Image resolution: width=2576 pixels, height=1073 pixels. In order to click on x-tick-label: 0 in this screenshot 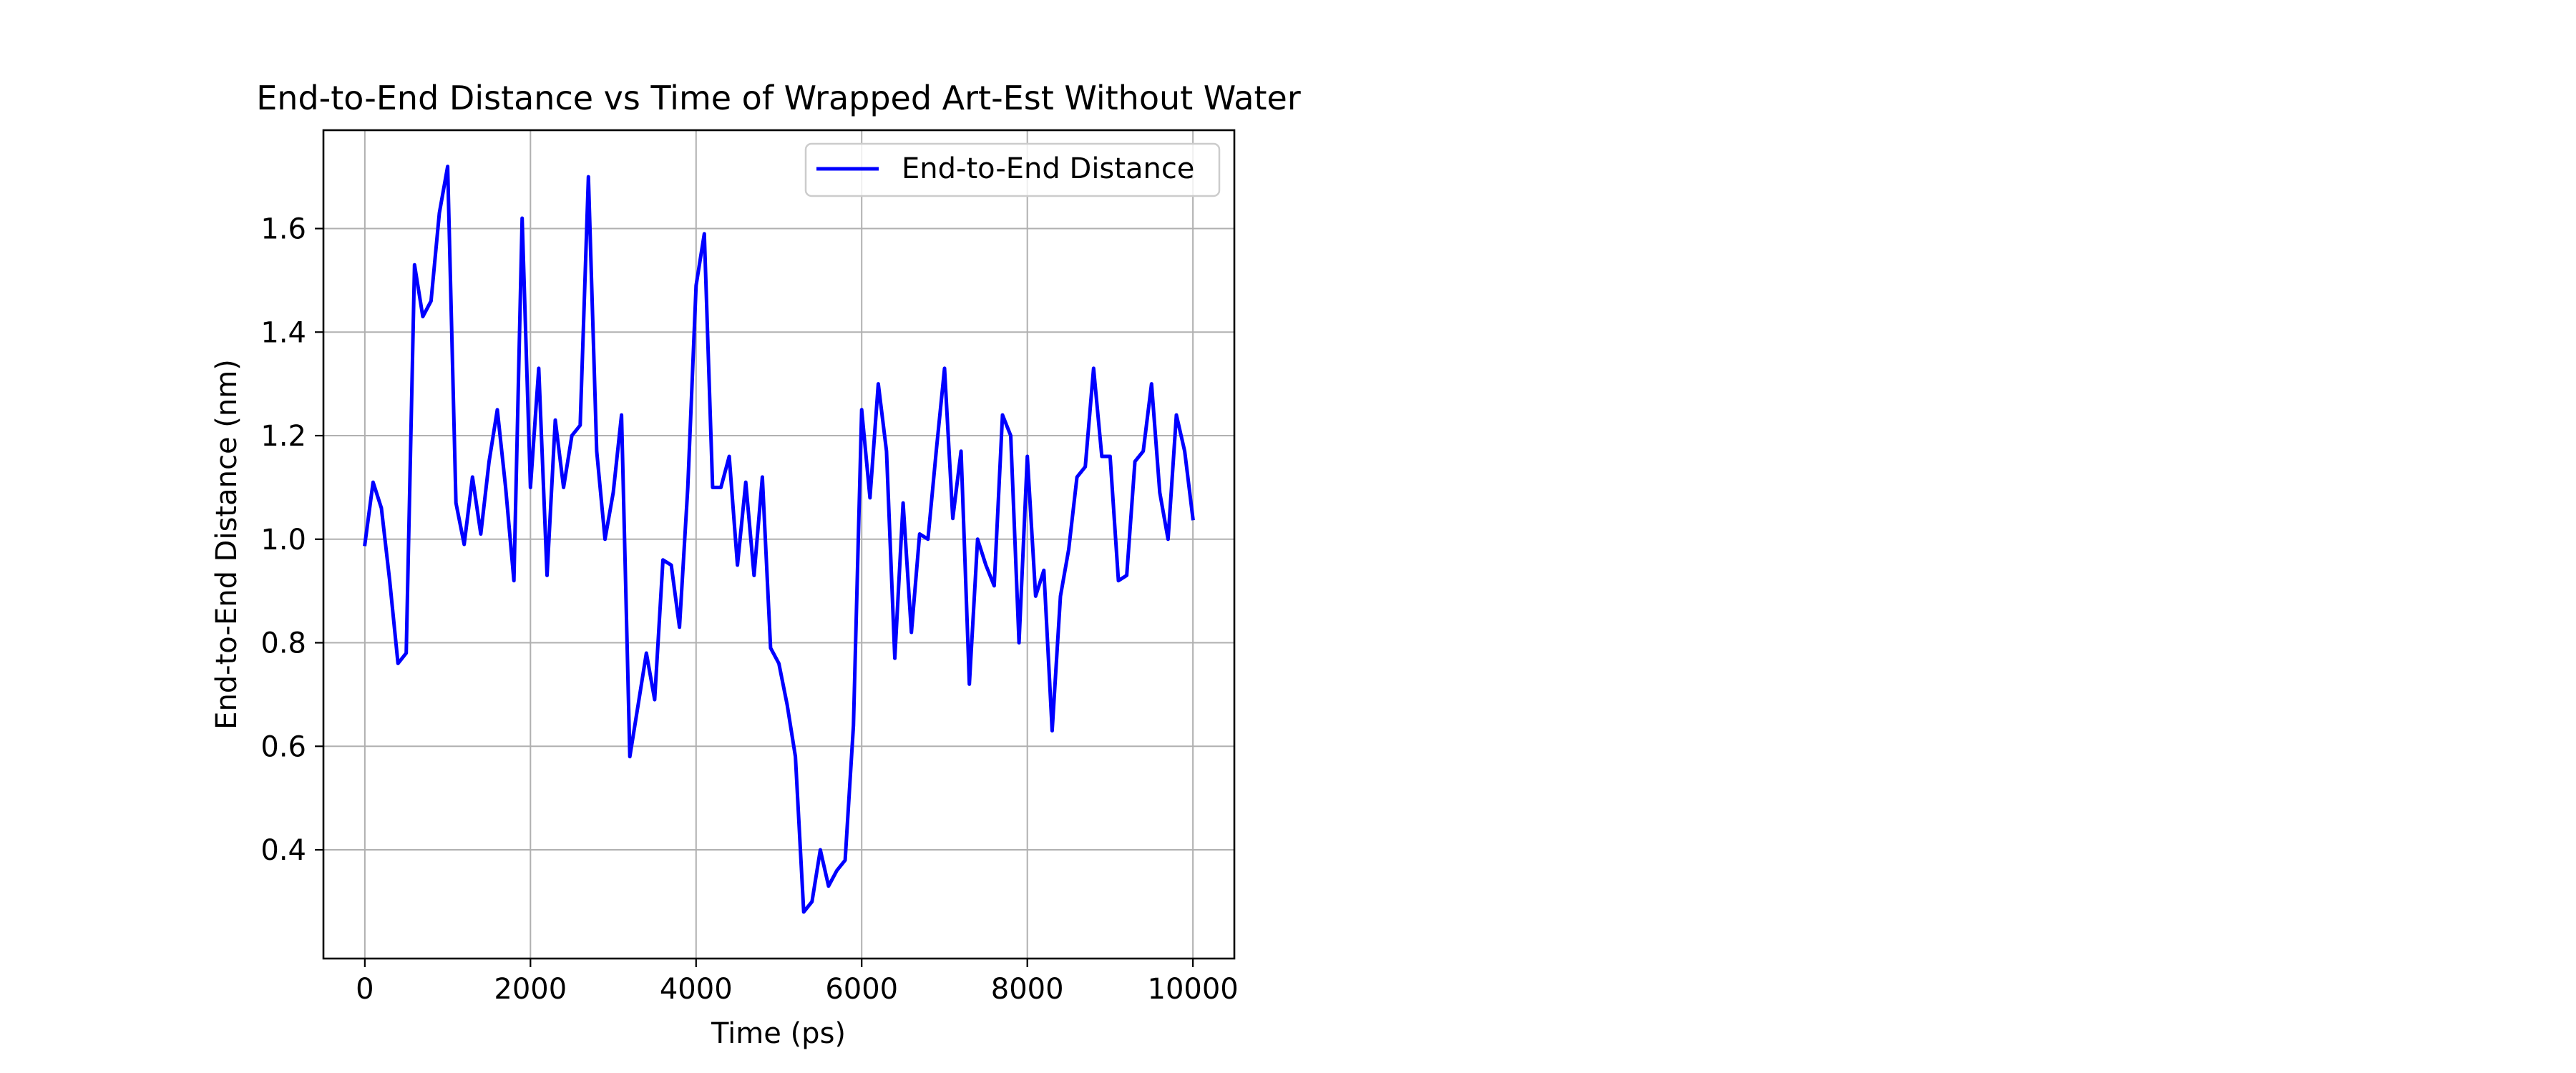, I will do `click(365, 990)`.